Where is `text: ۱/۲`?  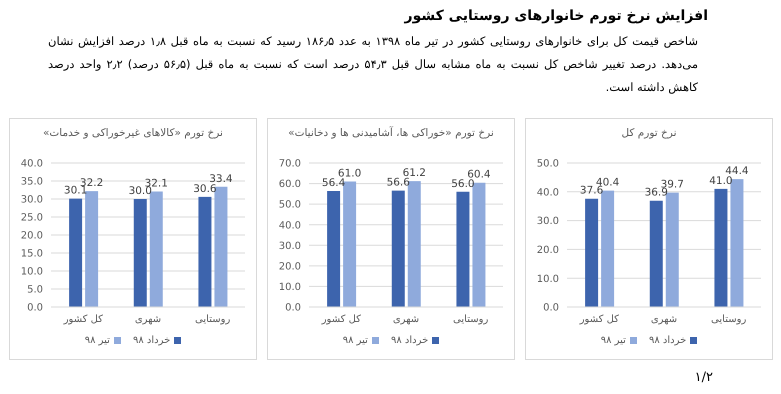 text: ۱/۲ is located at coordinates (703, 377).